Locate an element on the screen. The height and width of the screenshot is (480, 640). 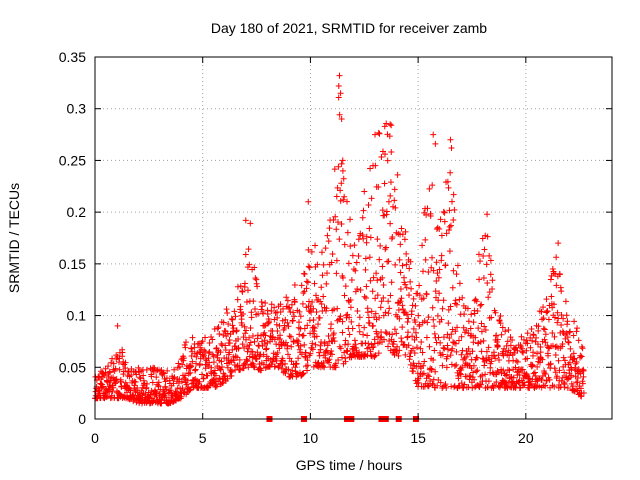
y-axis-label: SRMTID / TECUs is located at coordinates (14, 238).